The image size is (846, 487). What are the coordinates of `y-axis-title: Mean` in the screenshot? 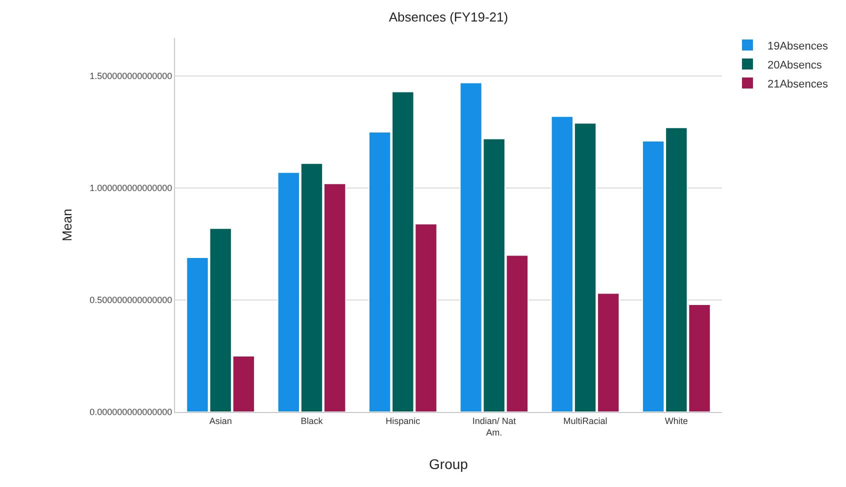 It's located at (67, 225).